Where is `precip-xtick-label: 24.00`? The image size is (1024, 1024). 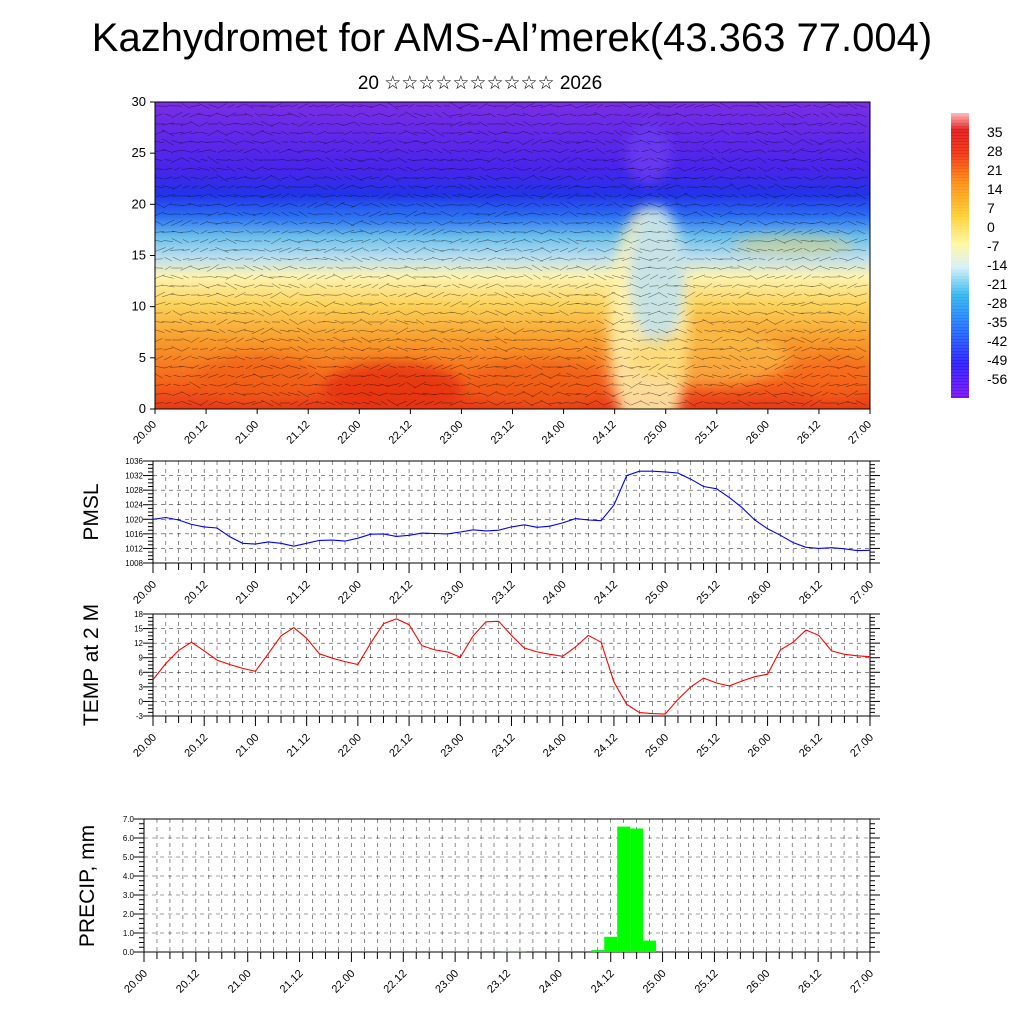
precip-xtick-label: 24.00 is located at coordinates (551, 982).